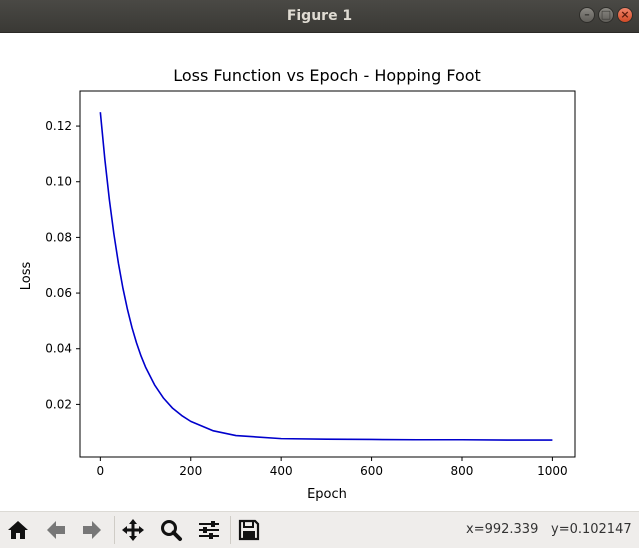  What do you see at coordinates (371, 471) in the screenshot?
I see `x-tick-label: 600` at bounding box center [371, 471].